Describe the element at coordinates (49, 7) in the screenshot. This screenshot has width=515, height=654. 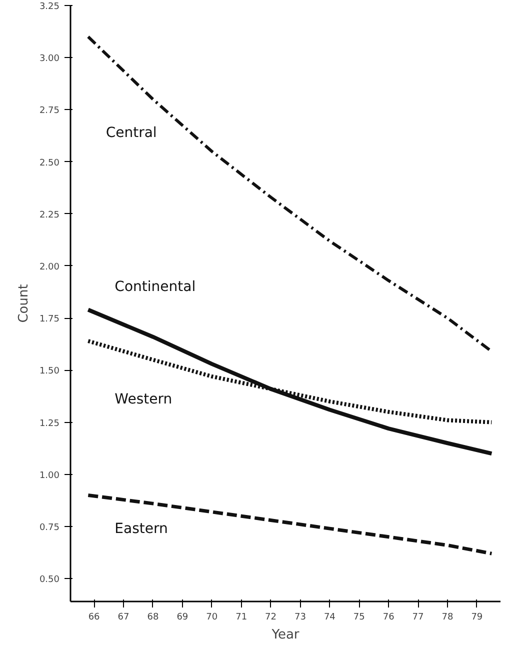
I see `y-tick-label: 3.25` at that location.